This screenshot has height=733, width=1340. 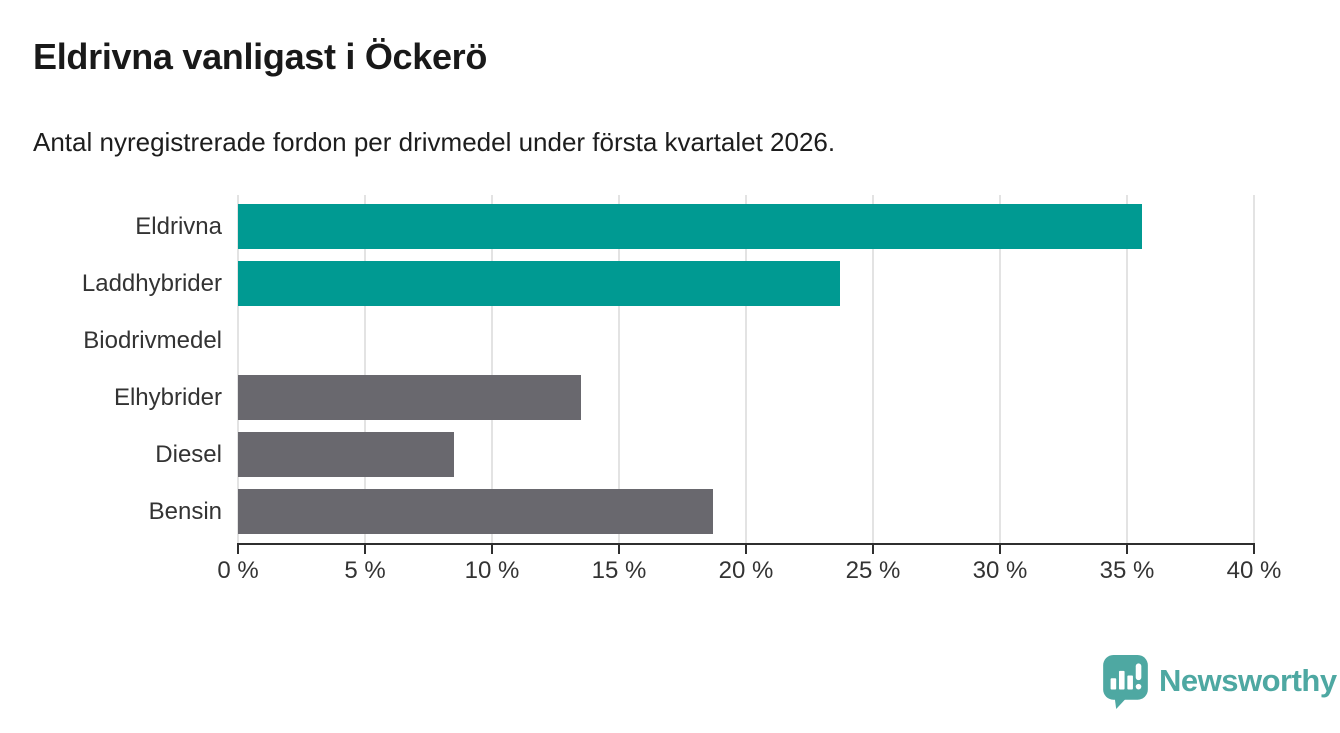 What do you see at coordinates (873, 570) in the screenshot?
I see `x-axis-tick-label: 25 %` at bounding box center [873, 570].